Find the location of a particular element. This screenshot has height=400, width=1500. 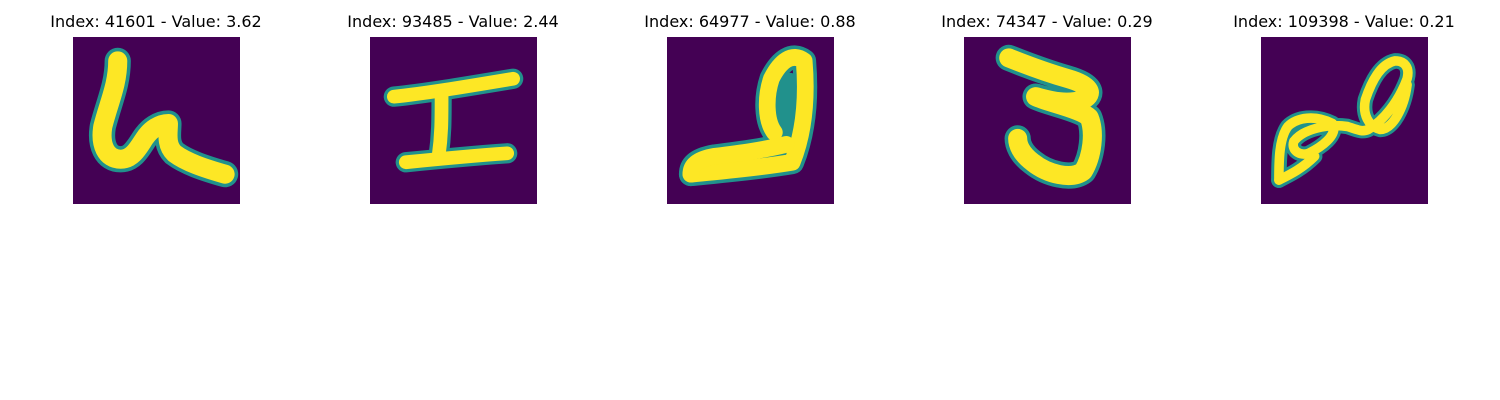

panel-title: Index: 109398 - Value: 0.21 is located at coordinates (1344, 21).